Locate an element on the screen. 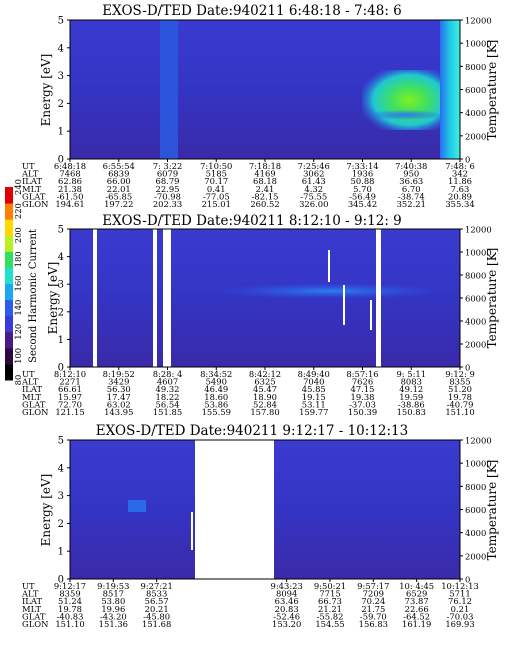 The height and width of the screenshot is (649, 505). panel-3-cell-ilat: 63.46 is located at coordinates (287, 601).